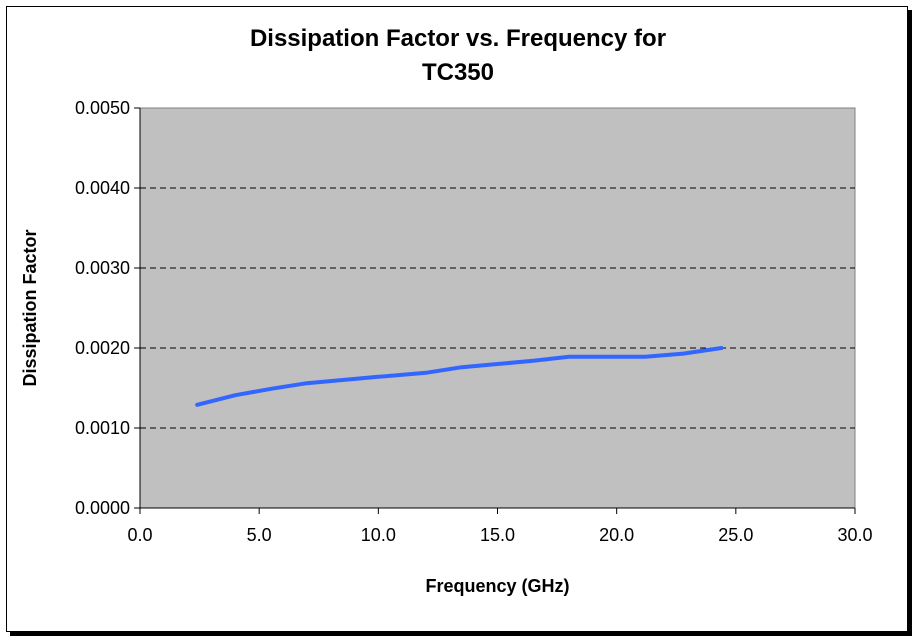  What do you see at coordinates (30, 307) in the screenshot?
I see `y-axis-title: Dissipation Factor` at bounding box center [30, 307].